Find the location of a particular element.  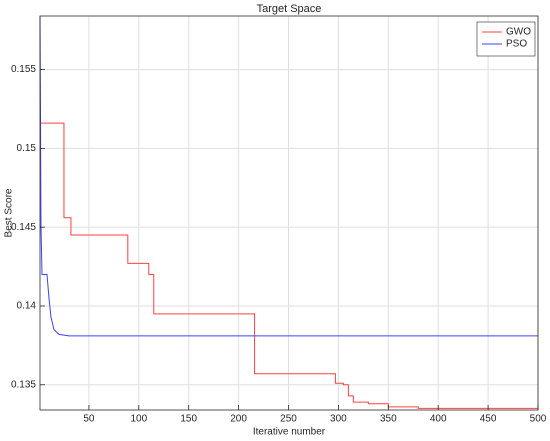

x-tick-label: 400 is located at coordinates (438, 419).